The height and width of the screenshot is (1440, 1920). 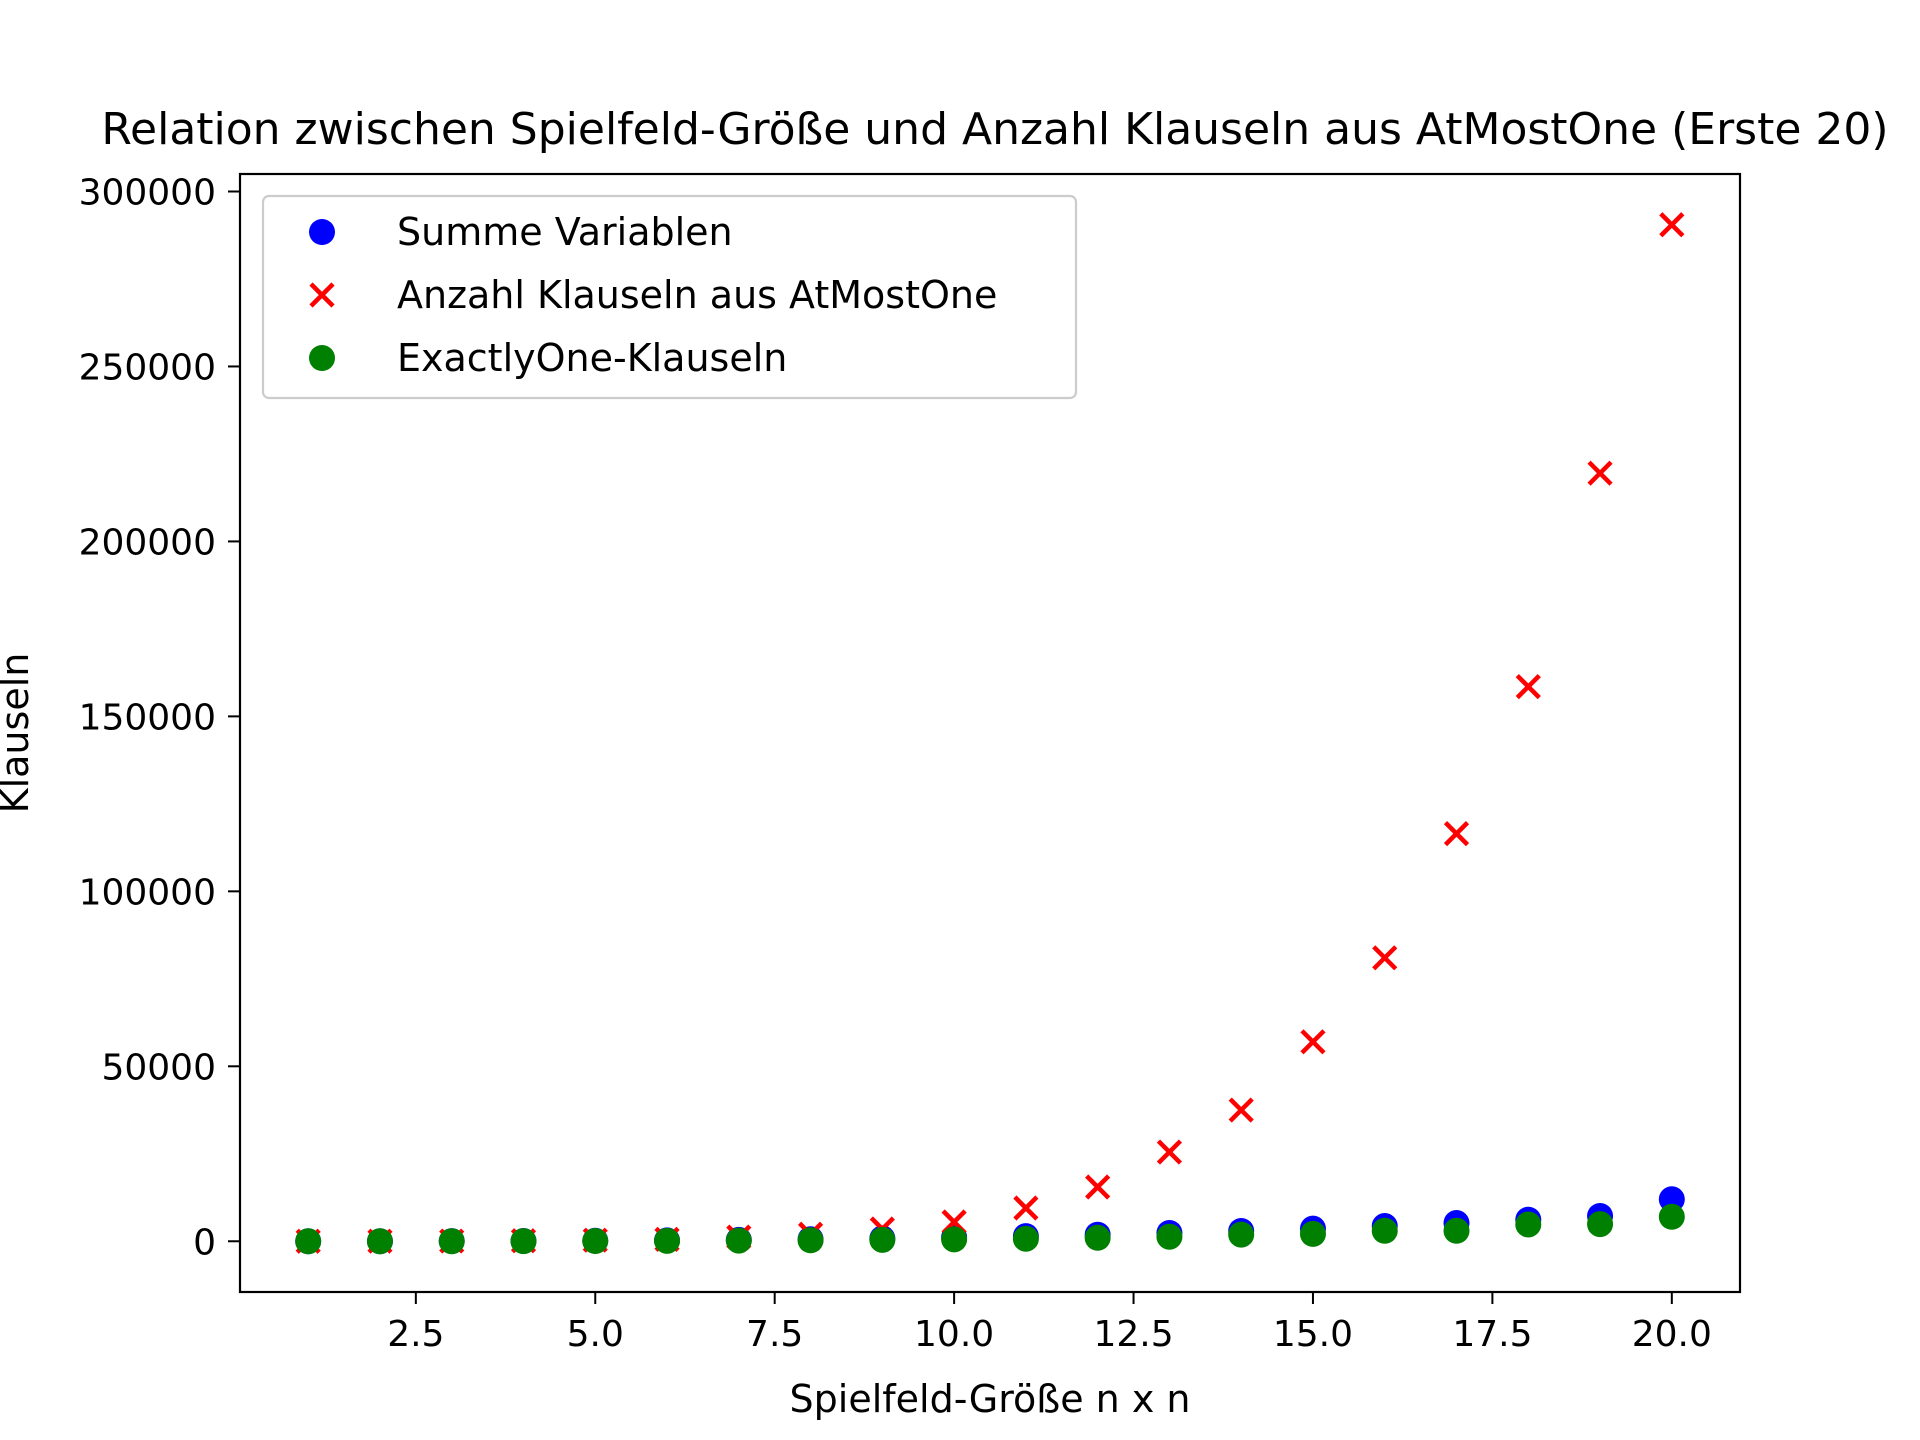 What do you see at coordinates (1313, 1334) in the screenshot?
I see `x-tick-label: 15.0` at bounding box center [1313, 1334].